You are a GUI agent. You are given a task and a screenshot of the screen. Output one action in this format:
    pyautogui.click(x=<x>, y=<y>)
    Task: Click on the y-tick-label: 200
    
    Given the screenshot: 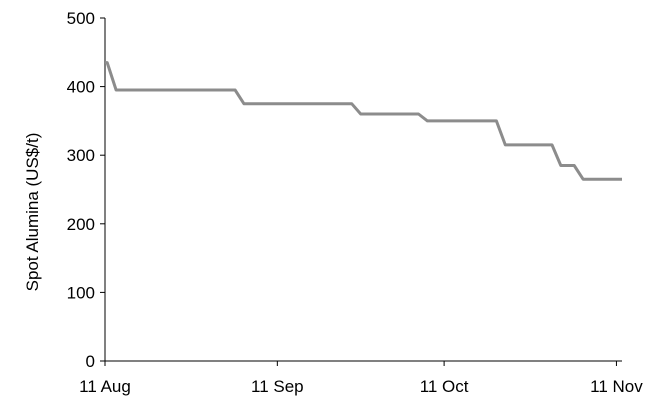 What is the action you would take?
    pyautogui.click(x=81, y=224)
    